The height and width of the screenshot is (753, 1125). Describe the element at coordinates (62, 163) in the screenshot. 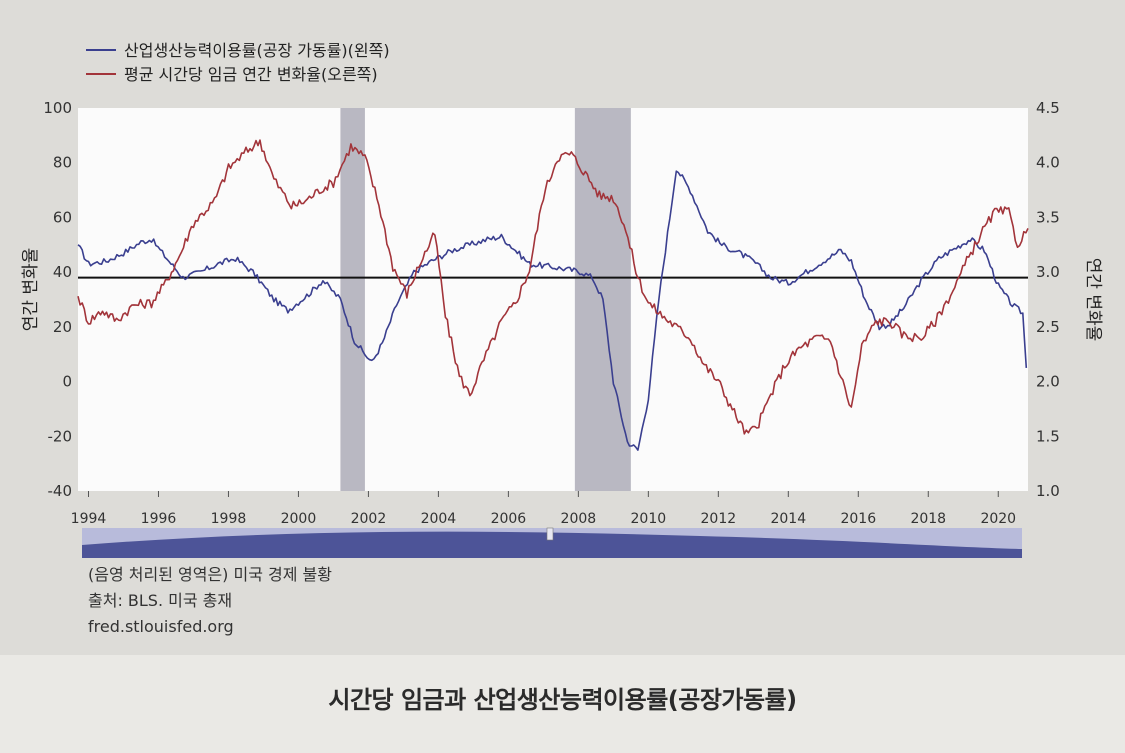

I see `y-left-tick-label: 80` at that location.